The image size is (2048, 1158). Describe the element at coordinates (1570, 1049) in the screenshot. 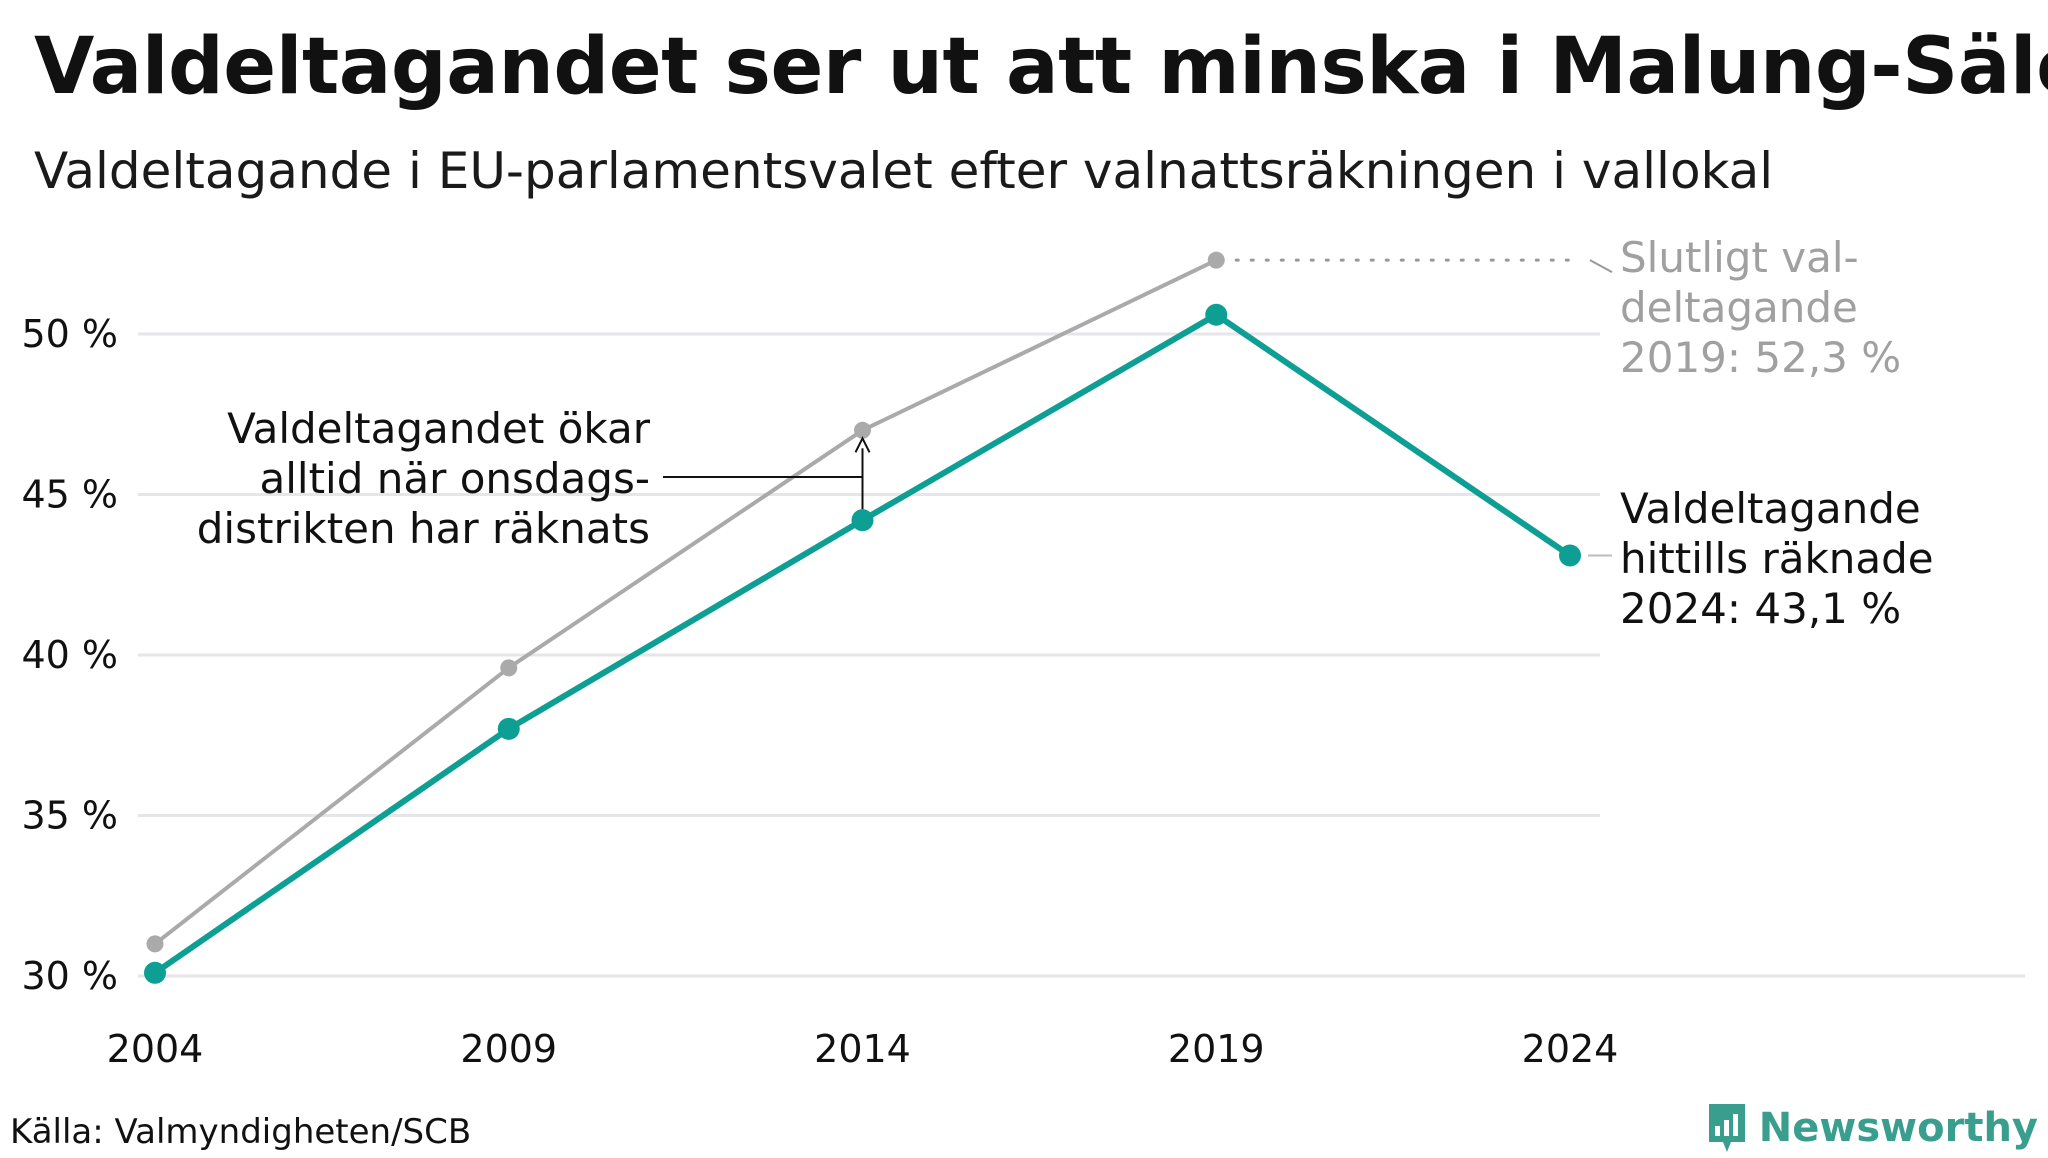

I see `x-tick-label: 2024` at that location.